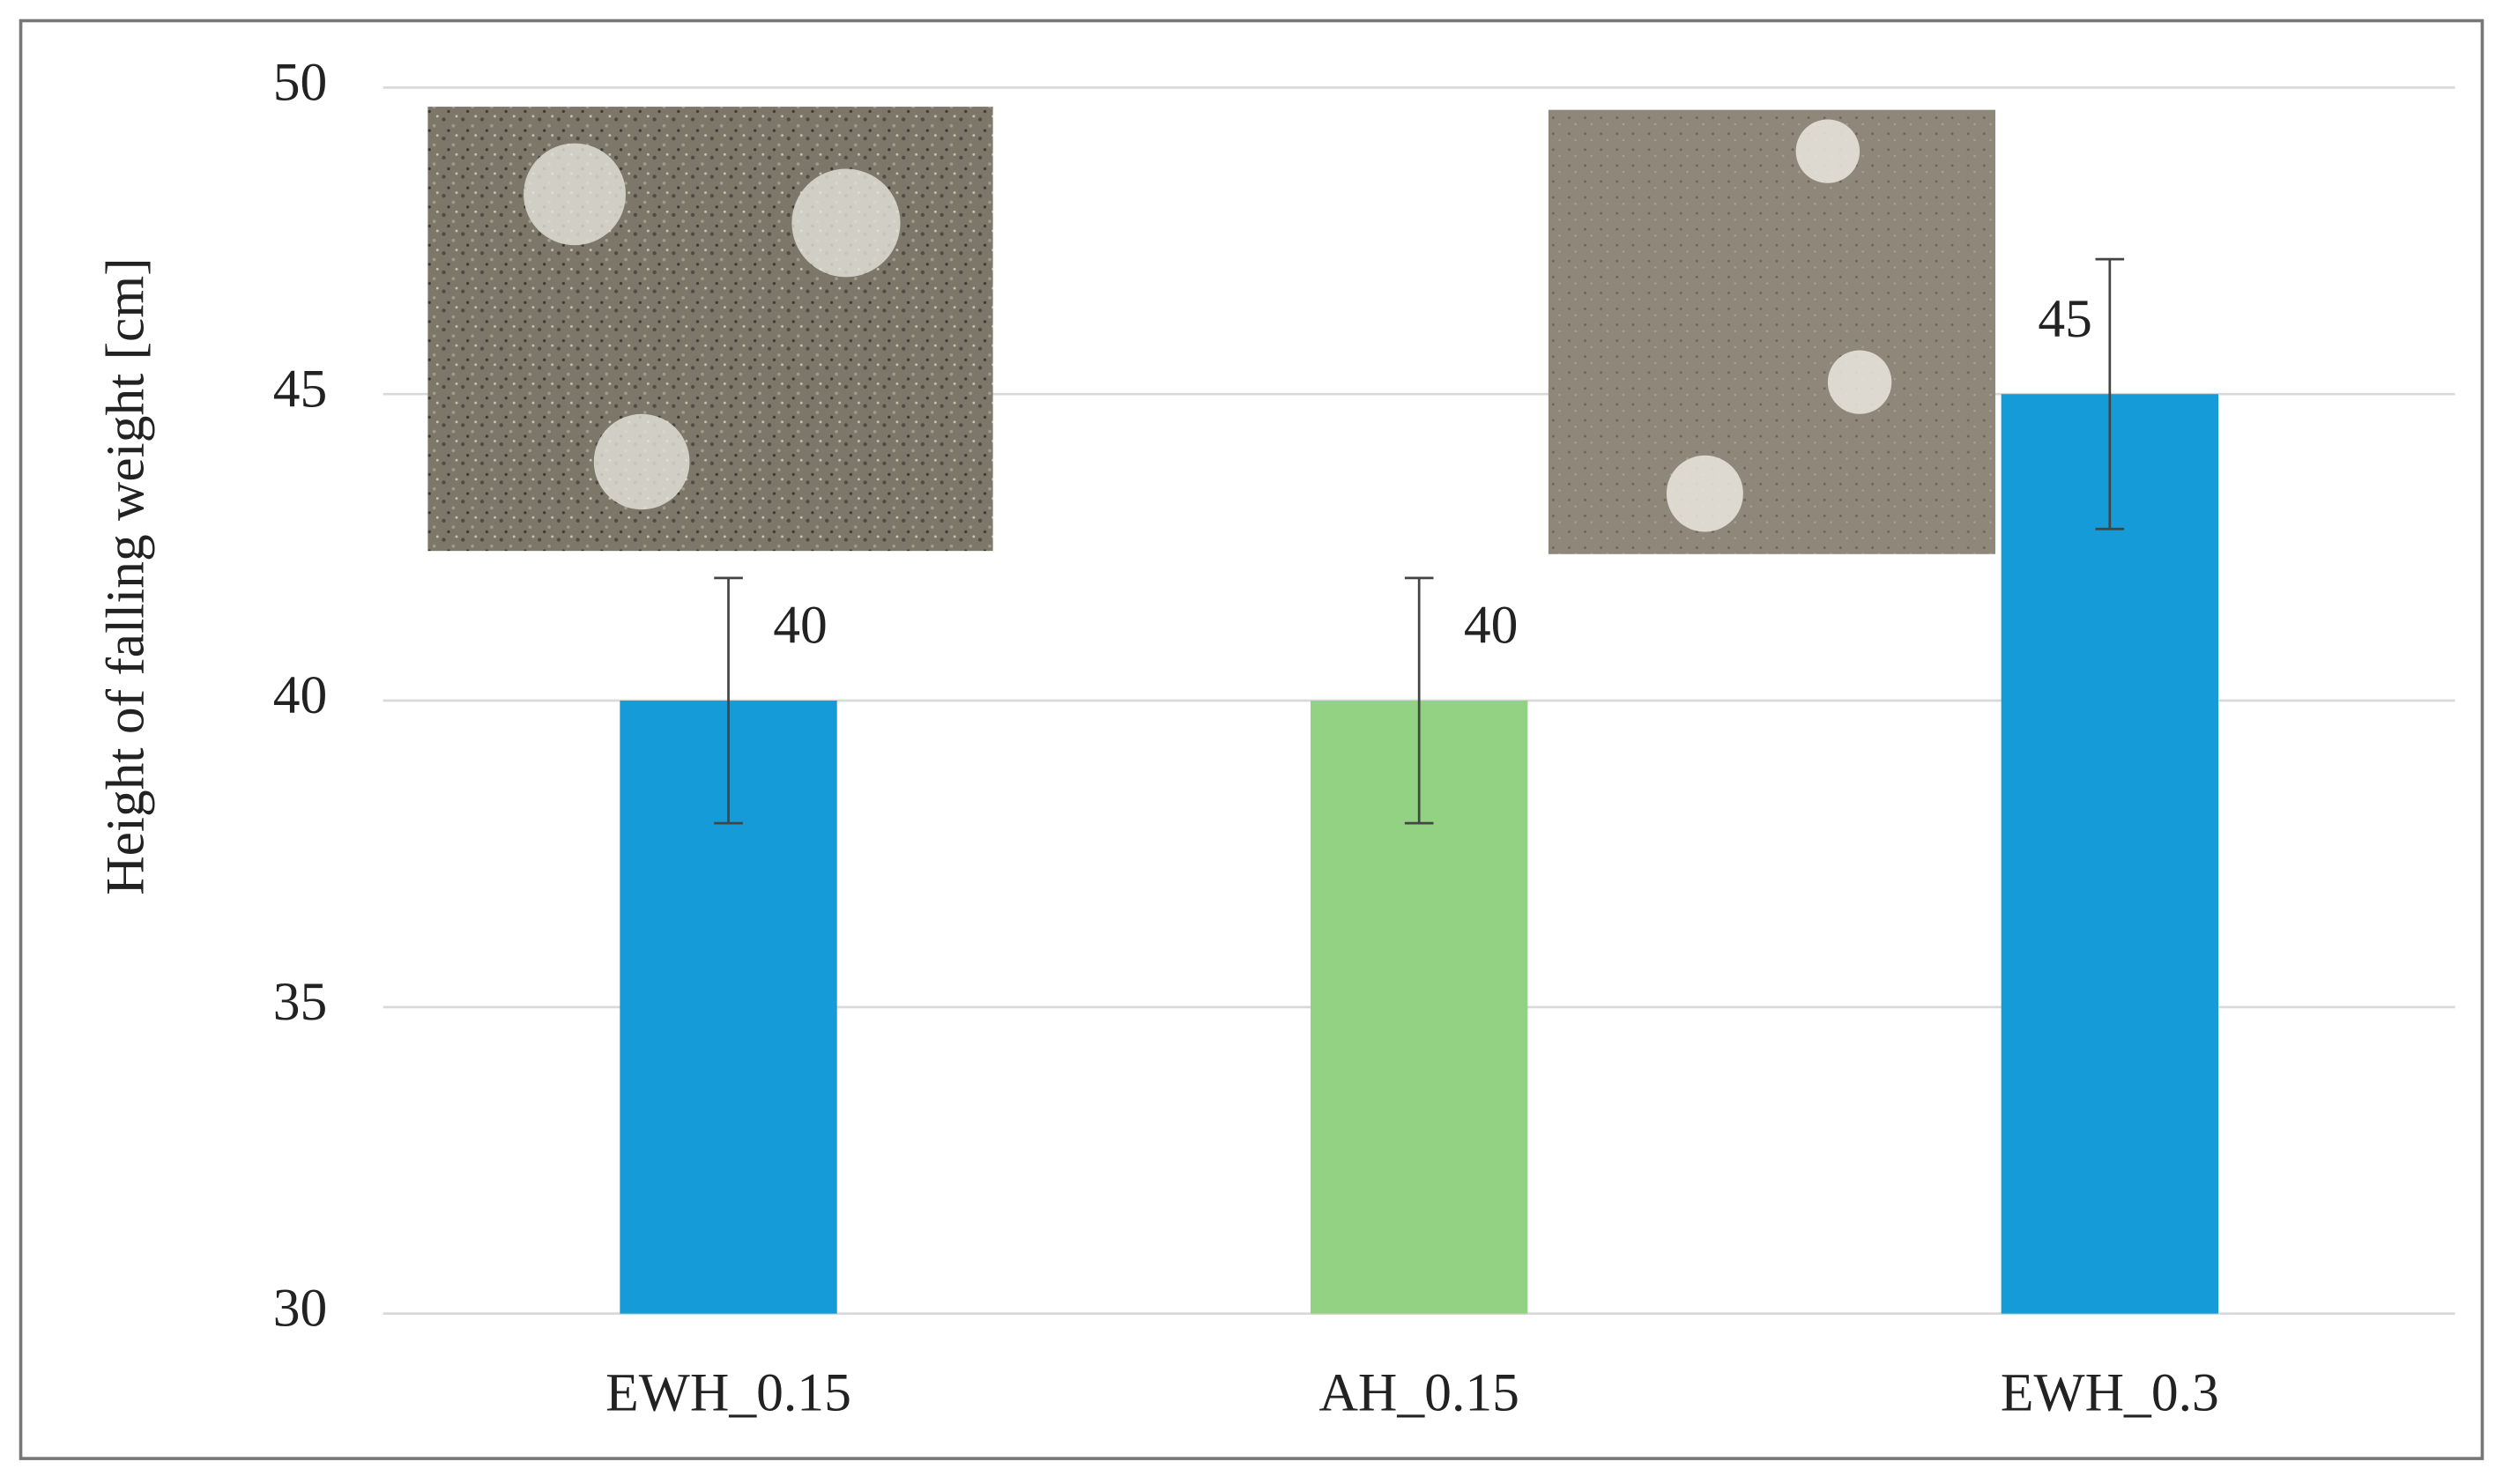  I want to click on y-tick-label: 35, so click(300, 1002).